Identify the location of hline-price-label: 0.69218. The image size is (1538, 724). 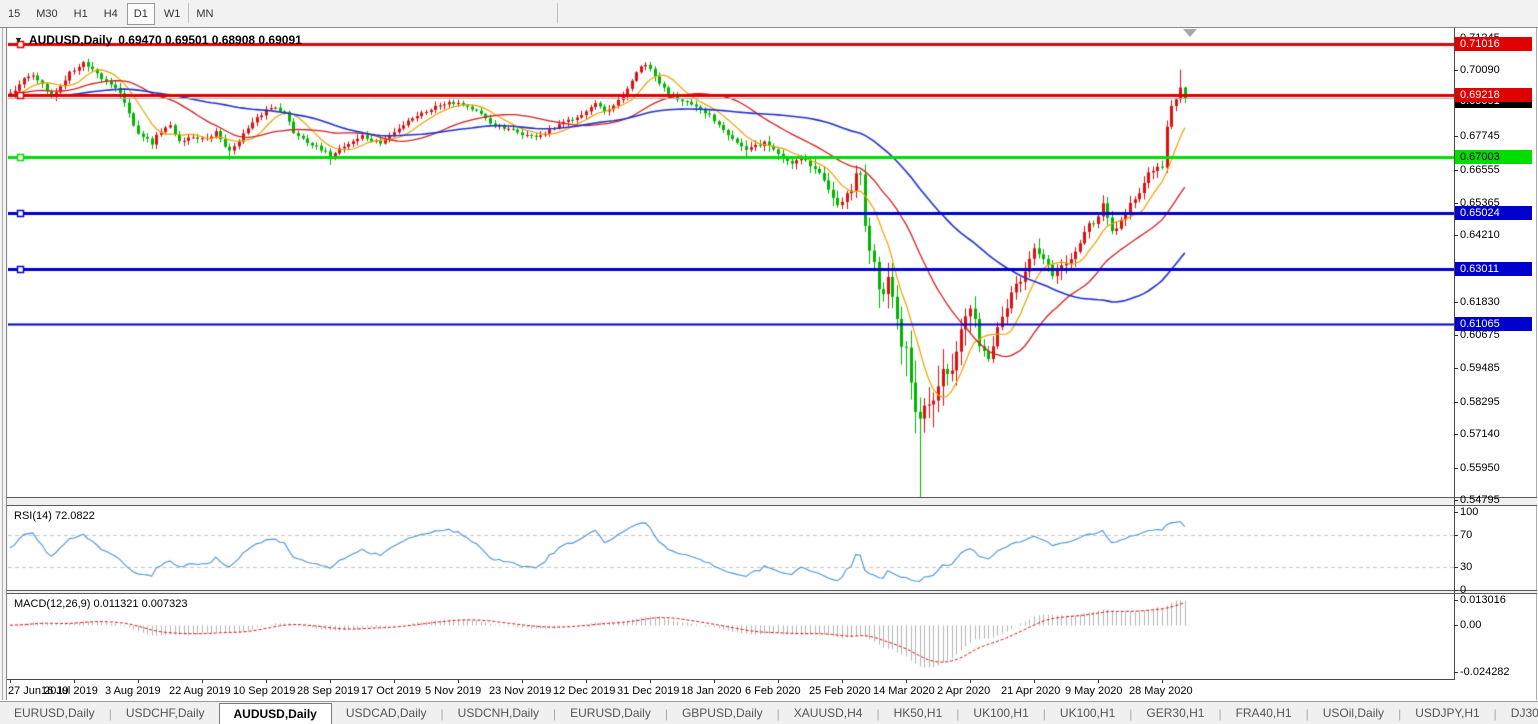
(1493, 95).